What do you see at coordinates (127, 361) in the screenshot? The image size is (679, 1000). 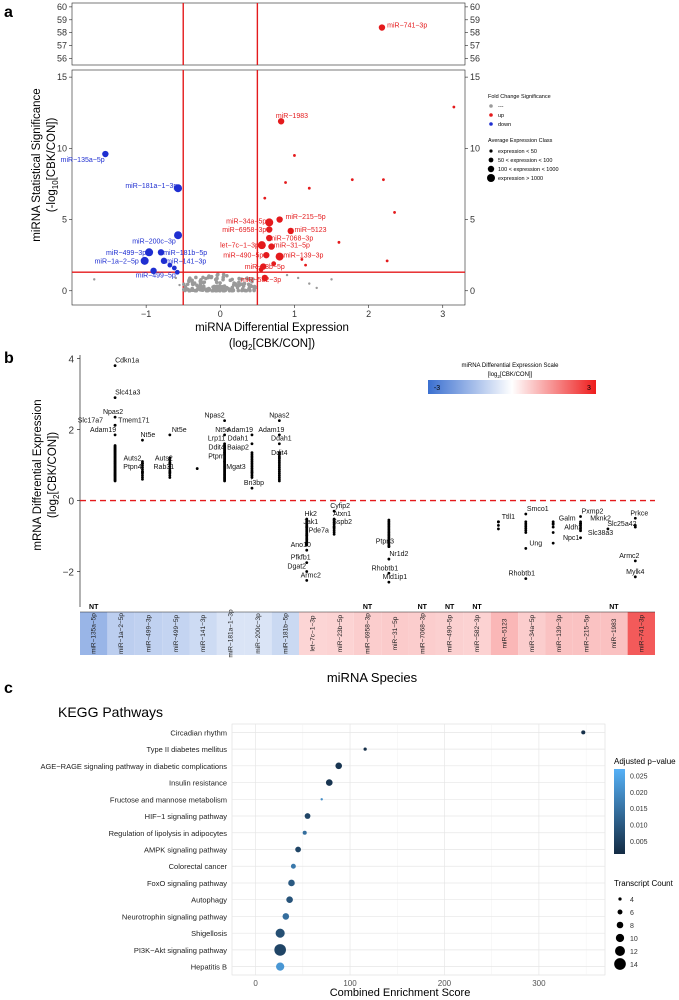 I see `gene-label: Cdkn1a` at bounding box center [127, 361].